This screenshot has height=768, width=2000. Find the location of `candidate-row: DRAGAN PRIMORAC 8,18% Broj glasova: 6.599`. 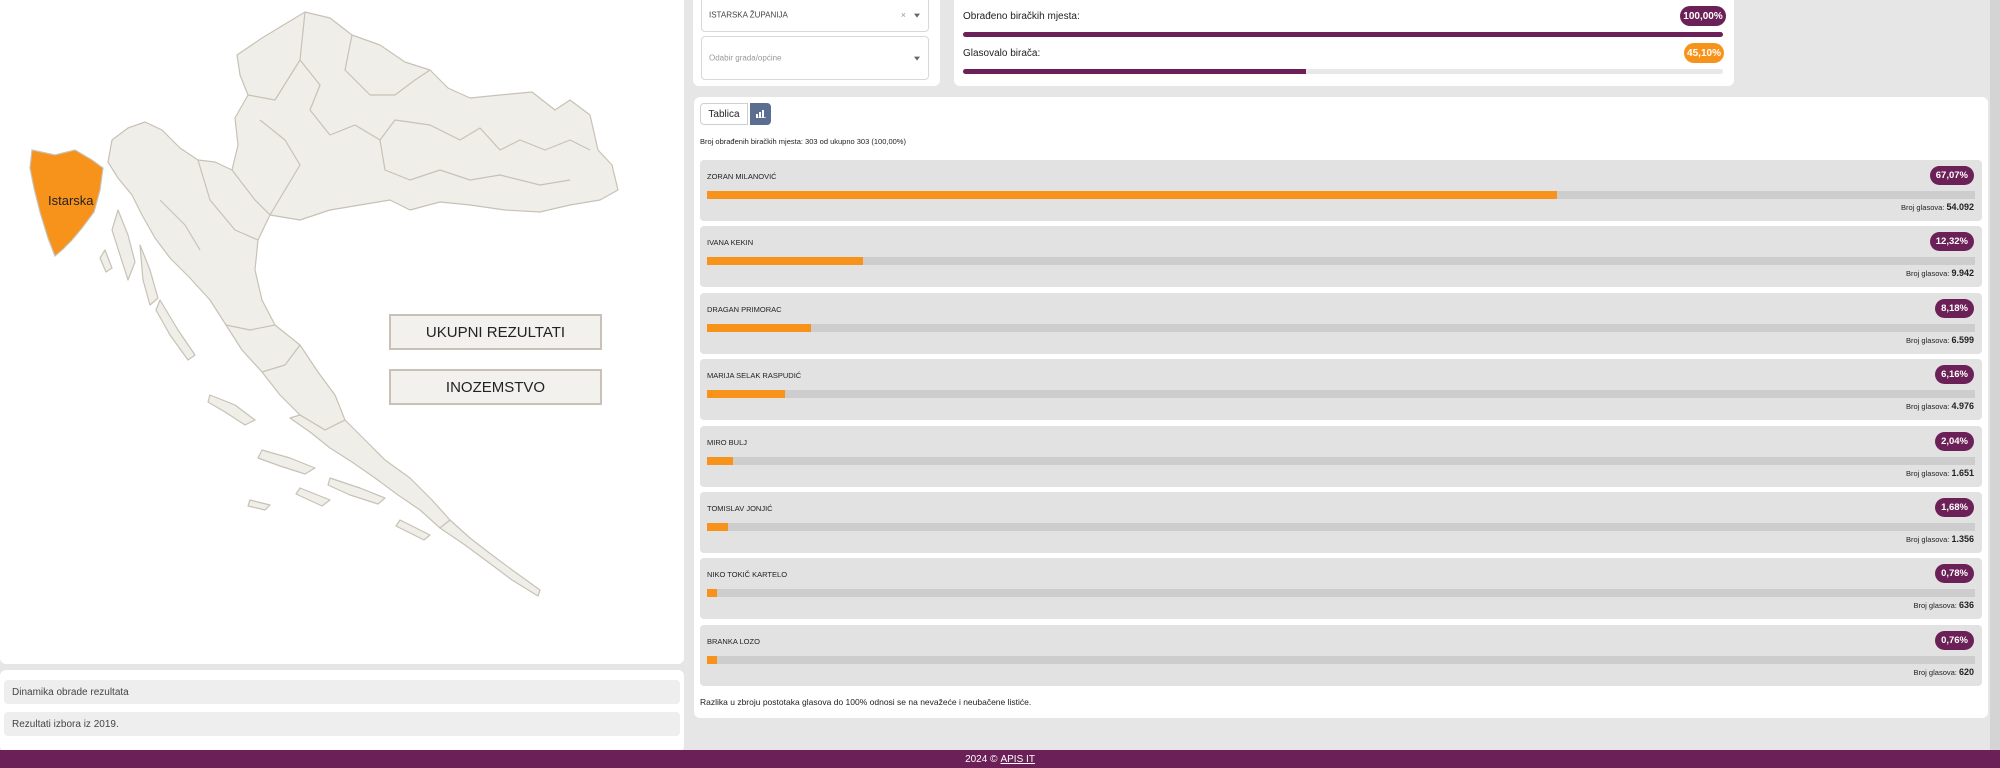

candidate-row: DRAGAN PRIMORAC 8,18% Broj glasova: 6.599 is located at coordinates (1341, 323).